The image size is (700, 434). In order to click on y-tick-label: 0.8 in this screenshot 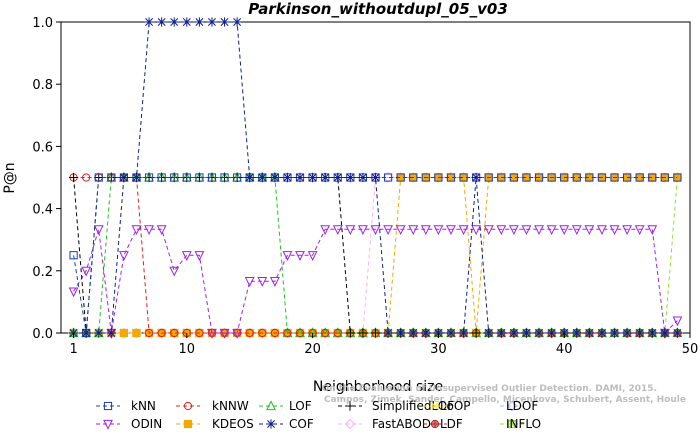, I will do `click(42, 85)`.